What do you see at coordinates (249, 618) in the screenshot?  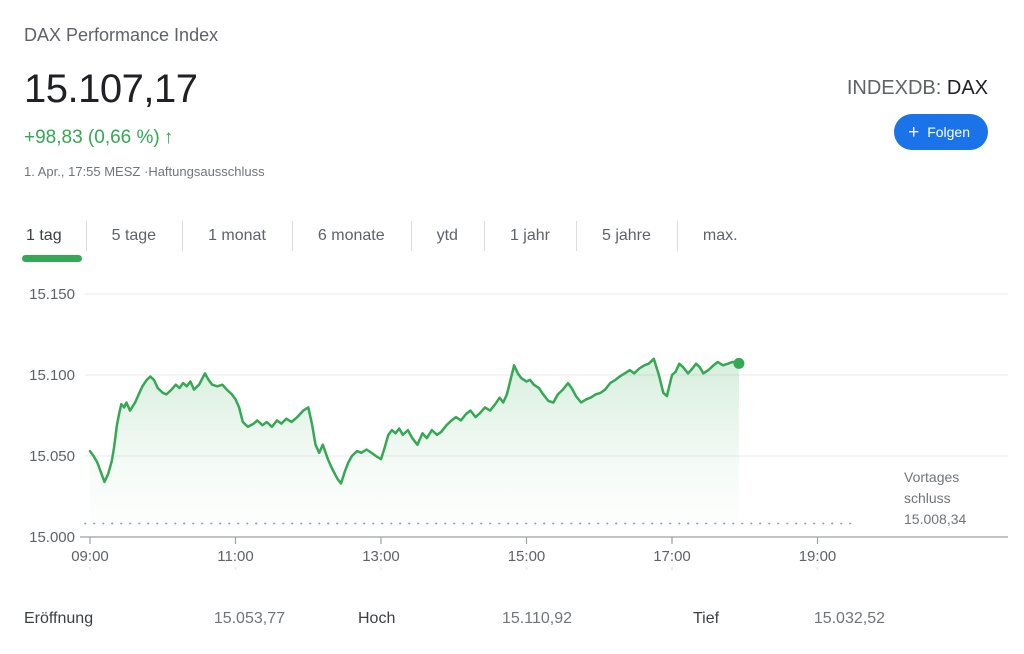 I see `stat-open-value: 15.053,77` at bounding box center [249, 618].